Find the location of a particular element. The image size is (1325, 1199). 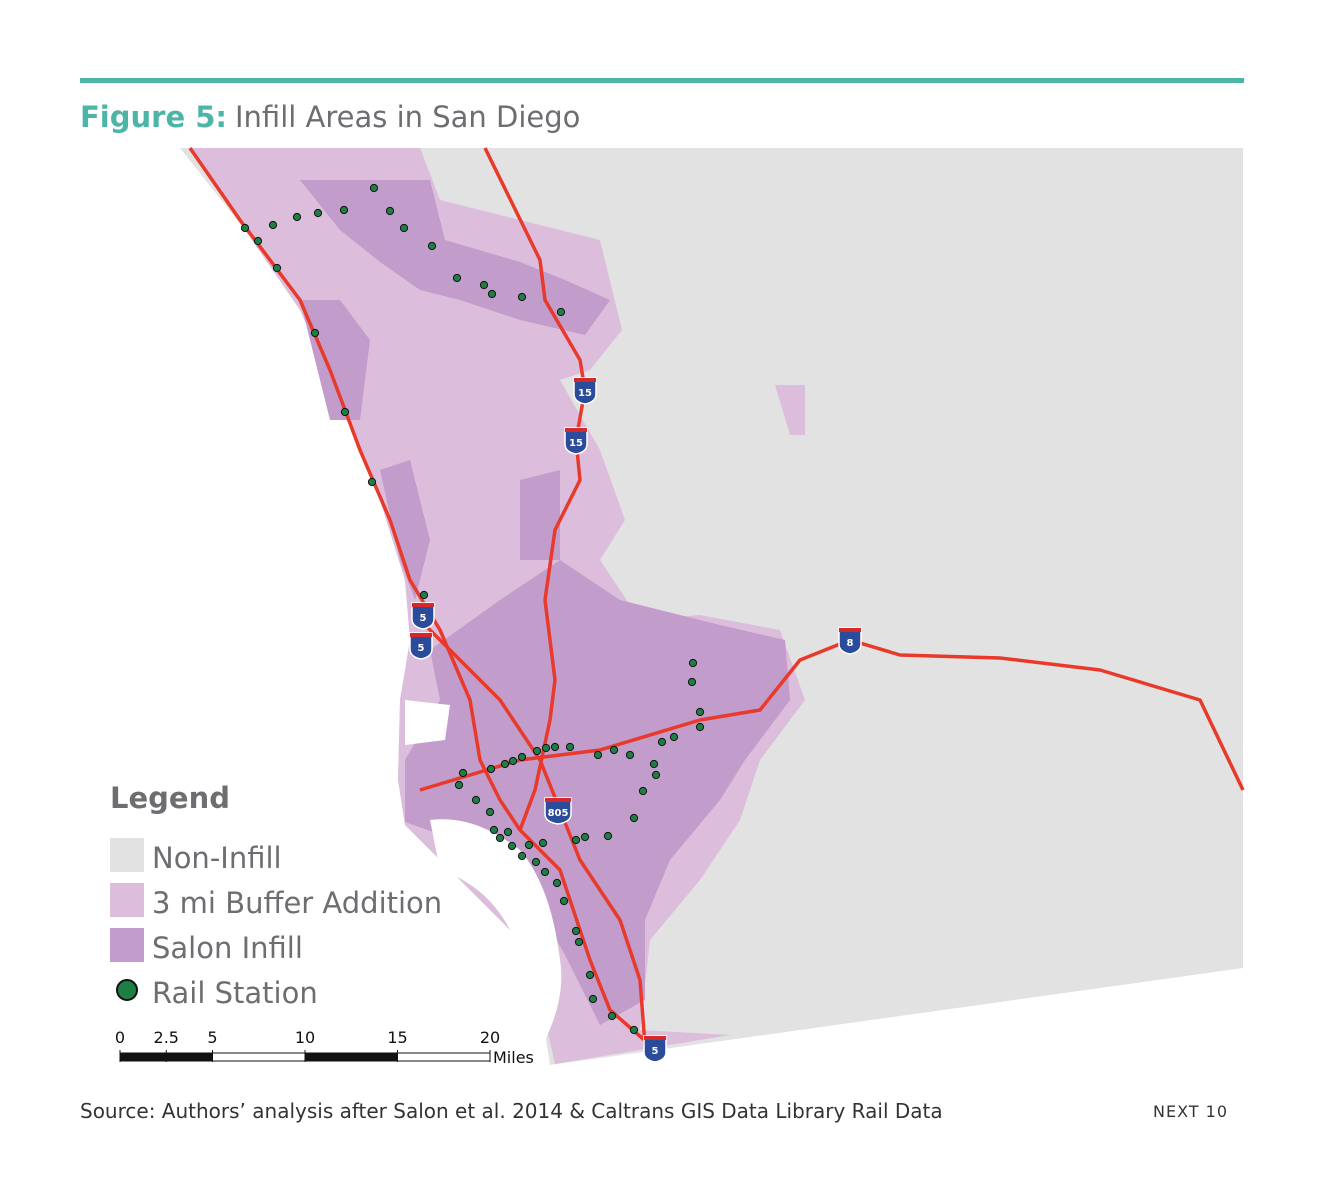

top-rule is located at coordinates (662, 80).